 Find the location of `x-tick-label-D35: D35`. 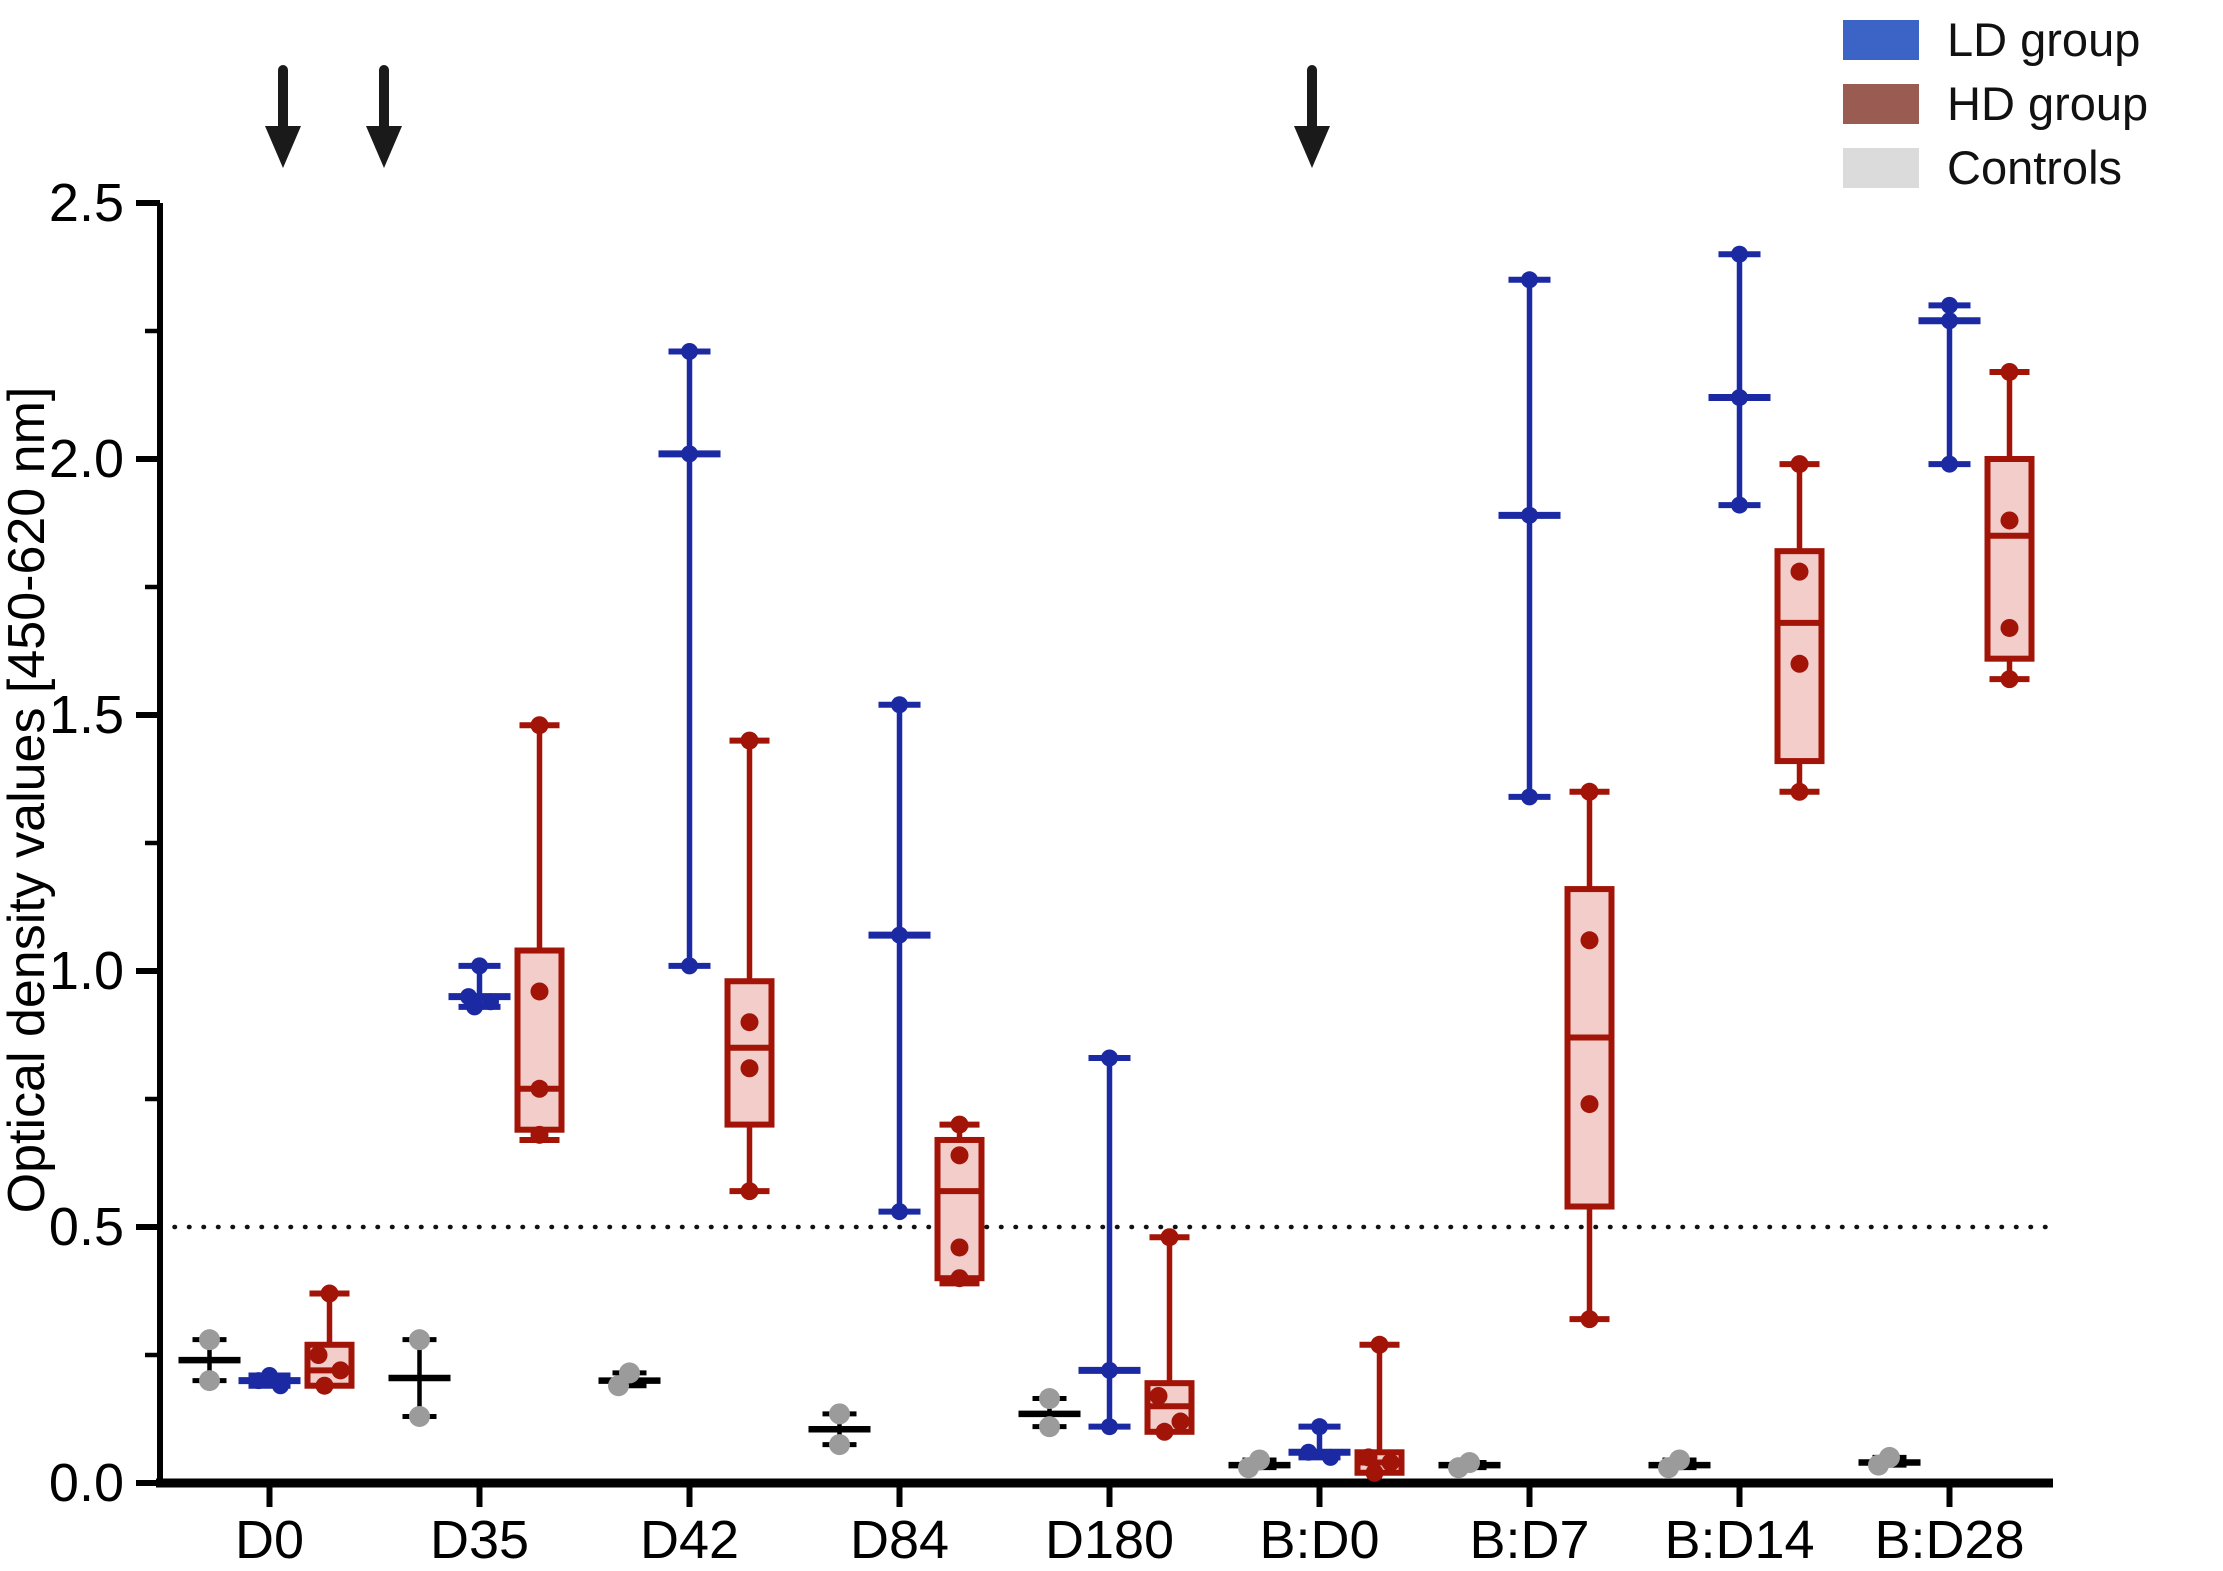

x-tick-label-D35: D35 is located at coordinates (479, 1540).